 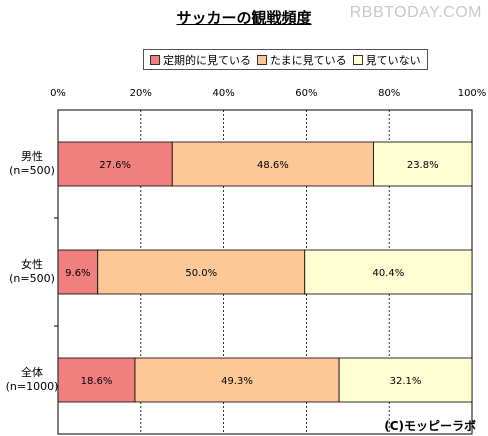 I want to click on legend-label: 定期的に見ている, so click(x=207, y=60).